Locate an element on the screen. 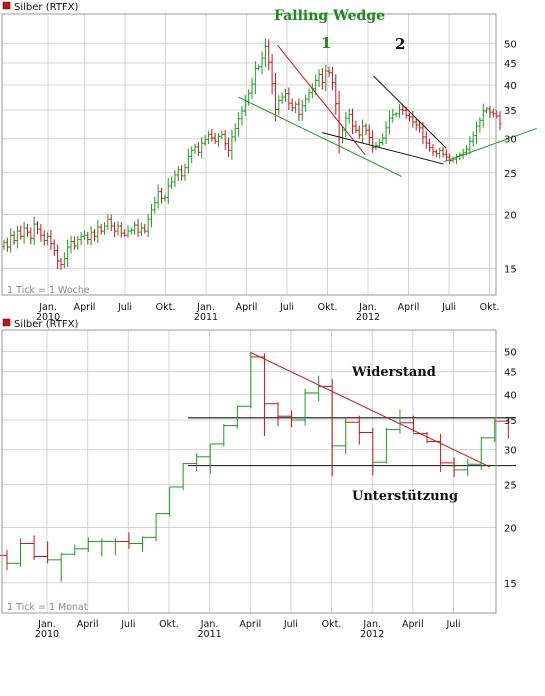 Image resolution: width=545 pixels, height=696 pixels. wedge-label-2: 2 is located at coordinates (400, 44).